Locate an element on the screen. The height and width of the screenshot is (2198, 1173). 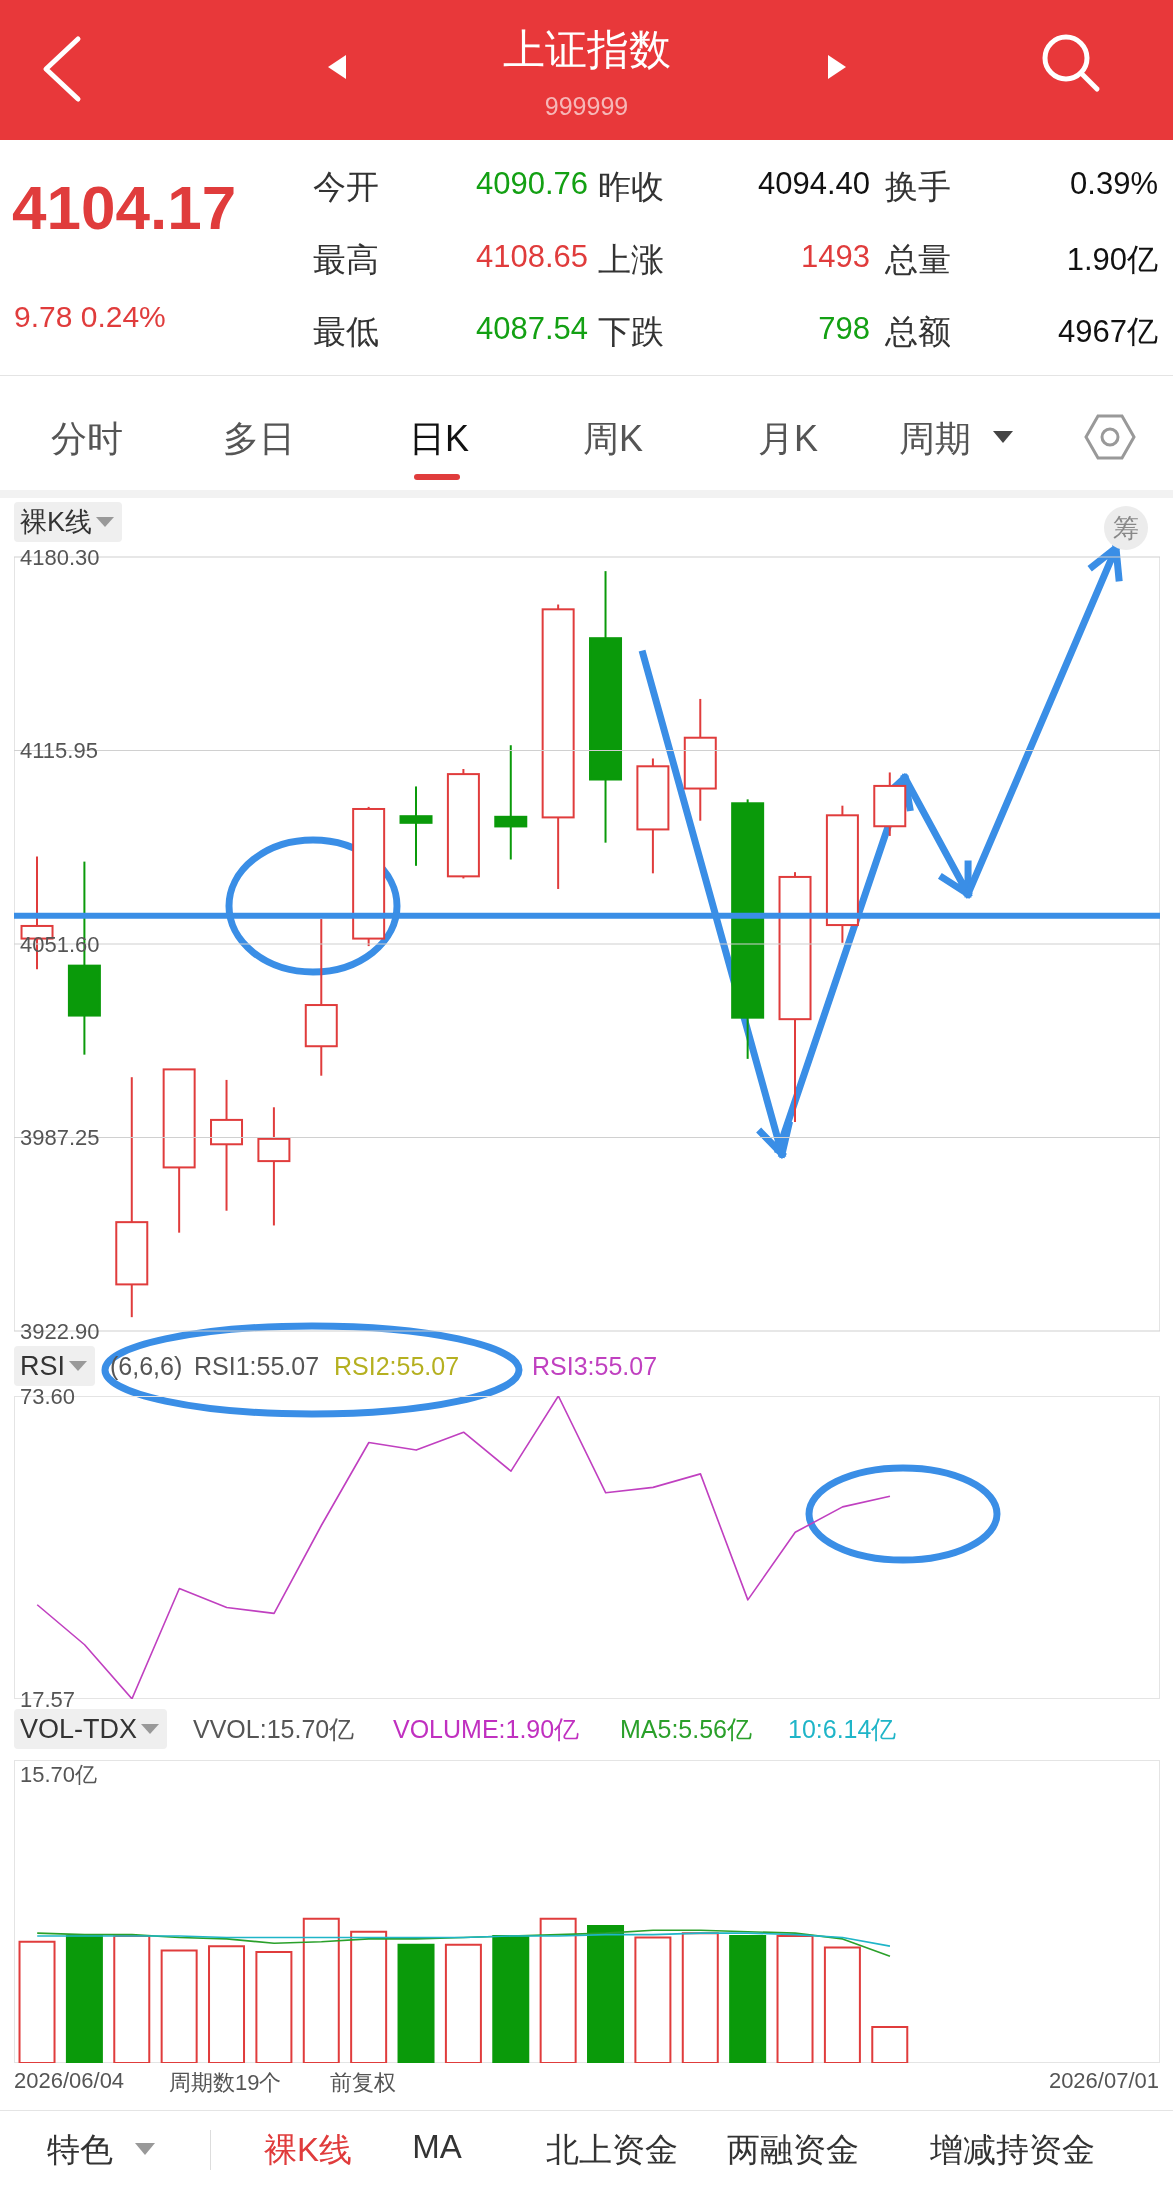
text: 换手 is located at coordinates (918, 187).